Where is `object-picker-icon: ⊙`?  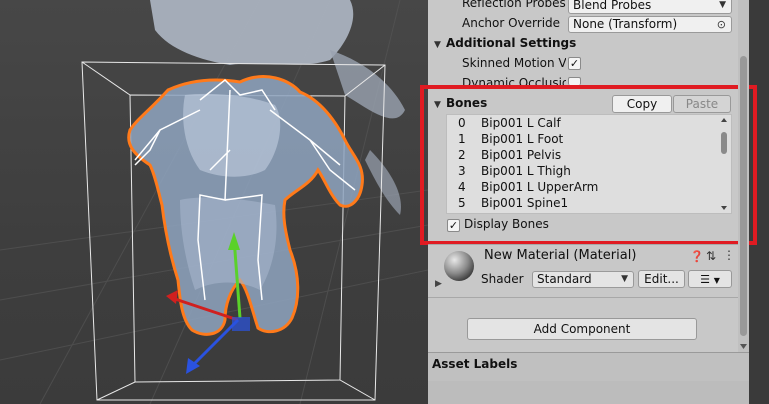
object-picker-icon: ⊙ is located at coordinates (721, 24).